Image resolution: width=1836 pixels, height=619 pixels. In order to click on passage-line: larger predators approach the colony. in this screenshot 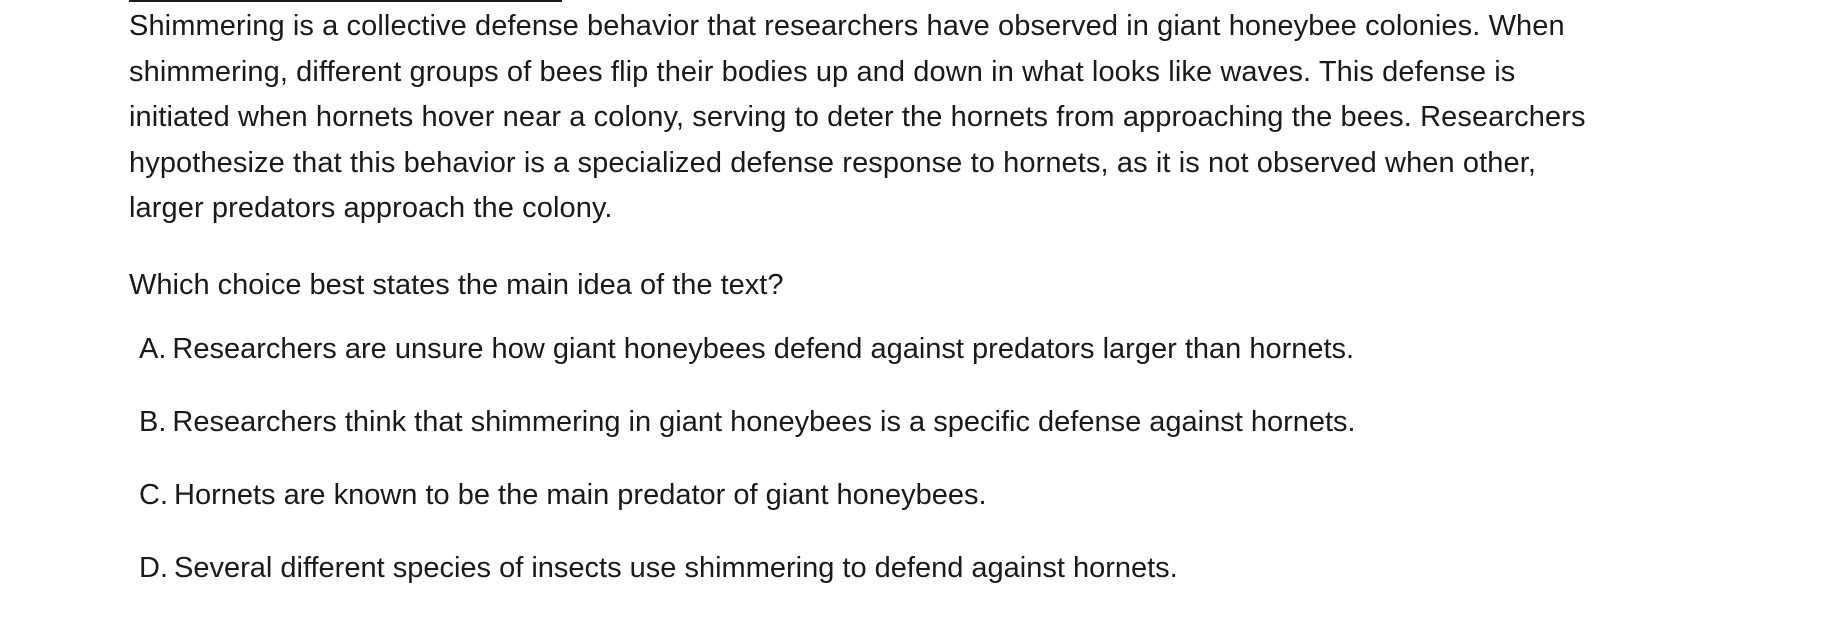, I will do `click(371, 208)`.